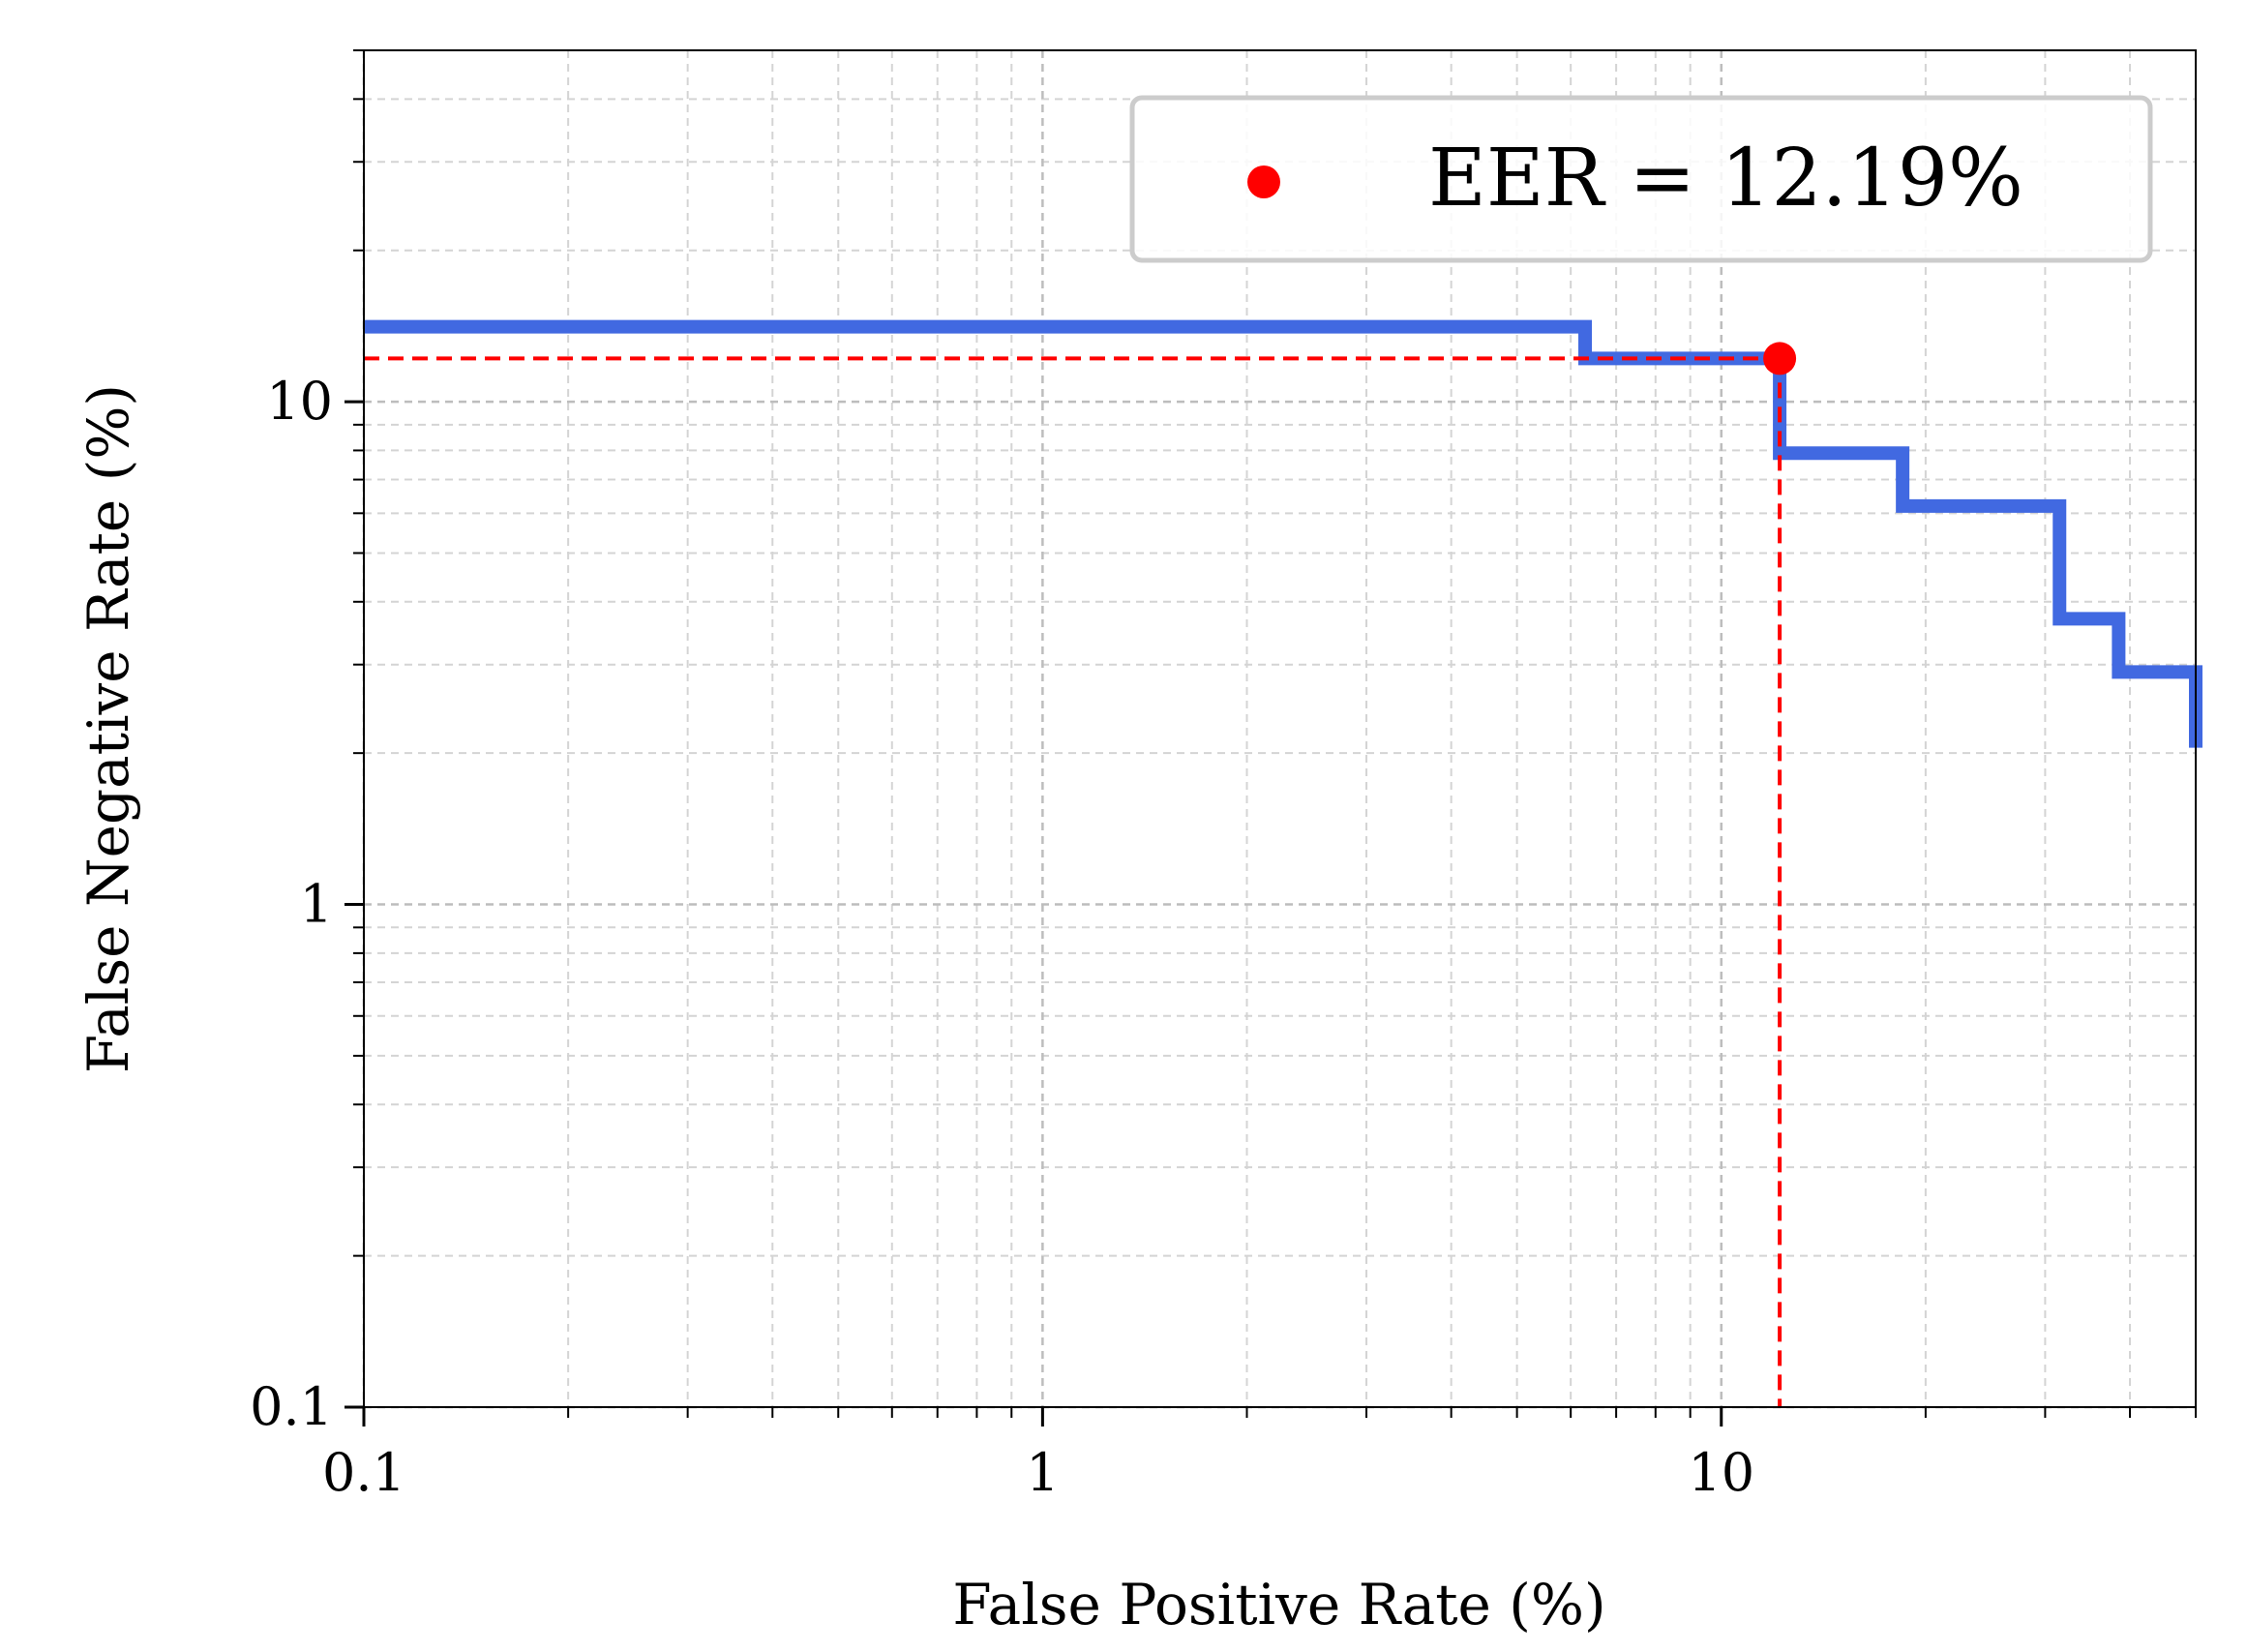  Describe the element at coordinates (316, 904) in the screenshot. I see `y-tick-label: 1` at that location.